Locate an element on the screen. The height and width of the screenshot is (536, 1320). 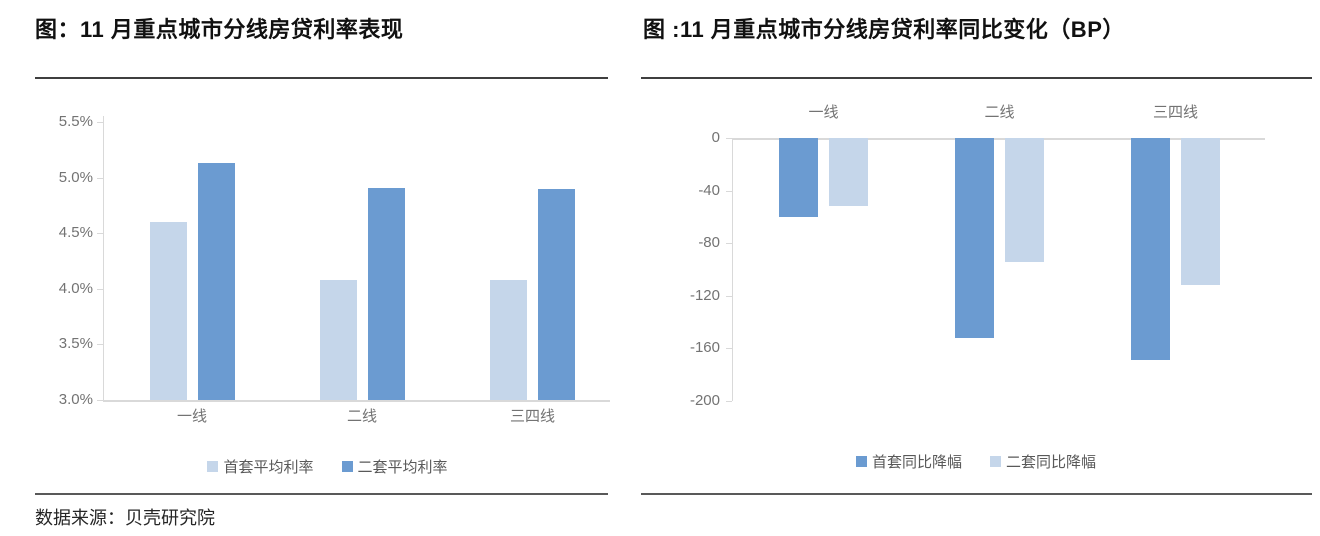
bar-首套同比降幅-一线 is located at coordinates (798, 177).